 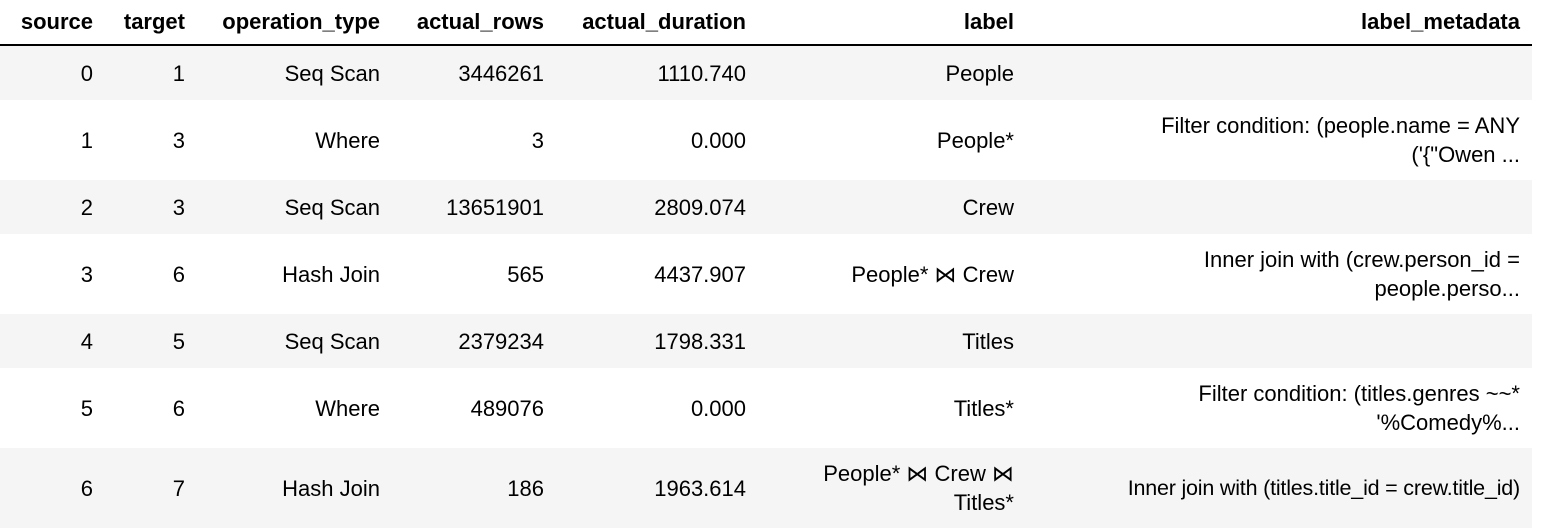 I want to click on cell-actual-rows: 2379234, so click(x=474, y=341).